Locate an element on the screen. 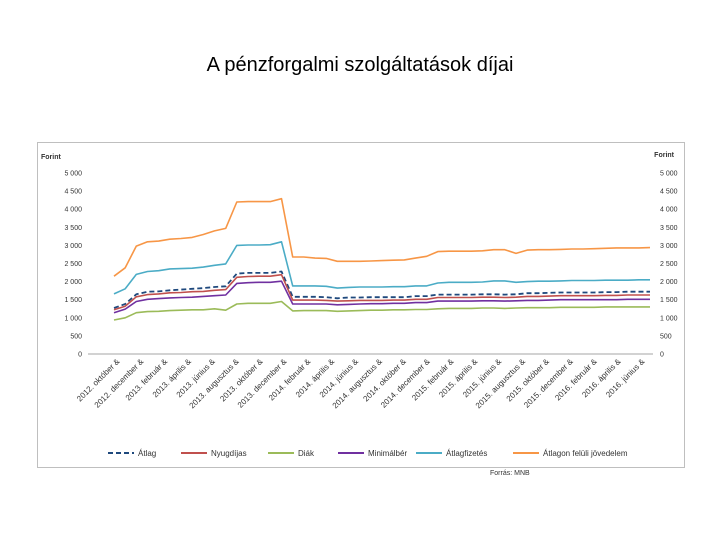  source-note: Forrás: MNB is located at coordinates (510, 473).